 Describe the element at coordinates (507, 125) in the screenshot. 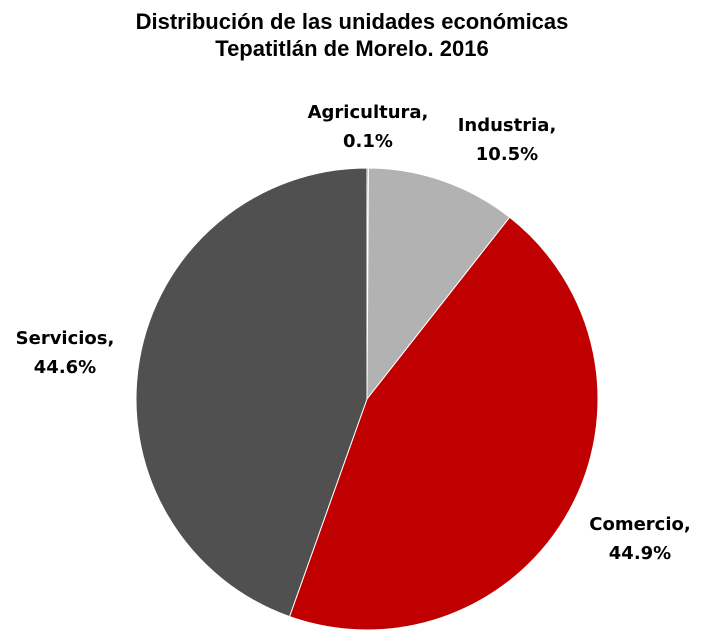

I see `slice-label-industria-line-1: Industria,` at that location.